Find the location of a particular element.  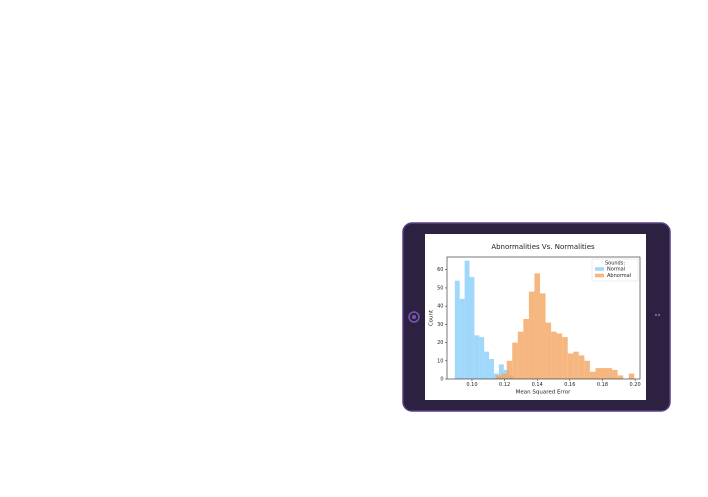

plot-frame is located at coordinates (543, 318).